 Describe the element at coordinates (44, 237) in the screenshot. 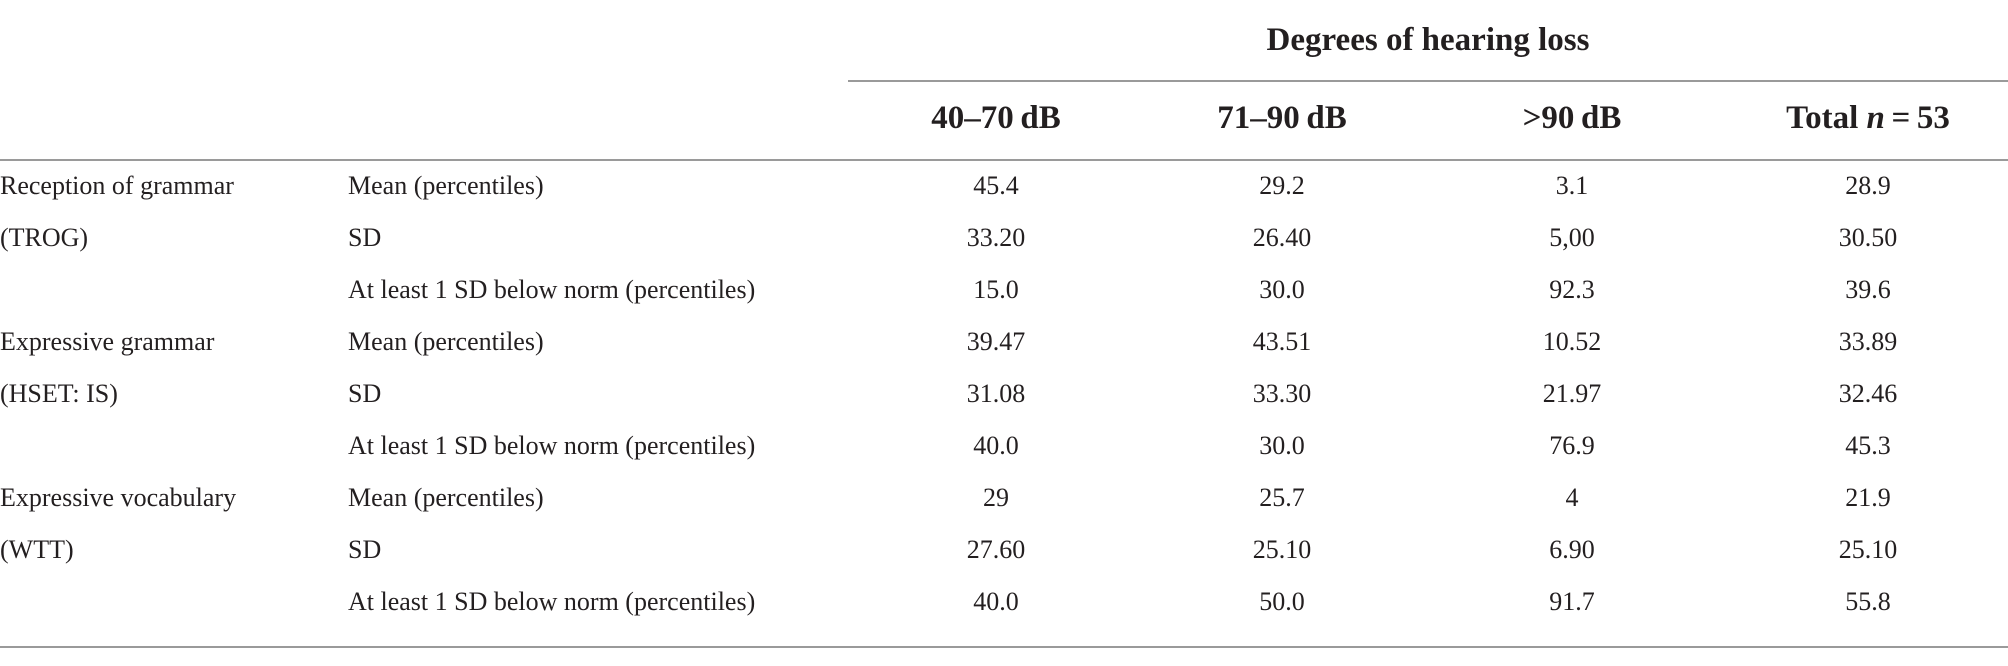

I see `row-category-label: (TROG)` at that location.